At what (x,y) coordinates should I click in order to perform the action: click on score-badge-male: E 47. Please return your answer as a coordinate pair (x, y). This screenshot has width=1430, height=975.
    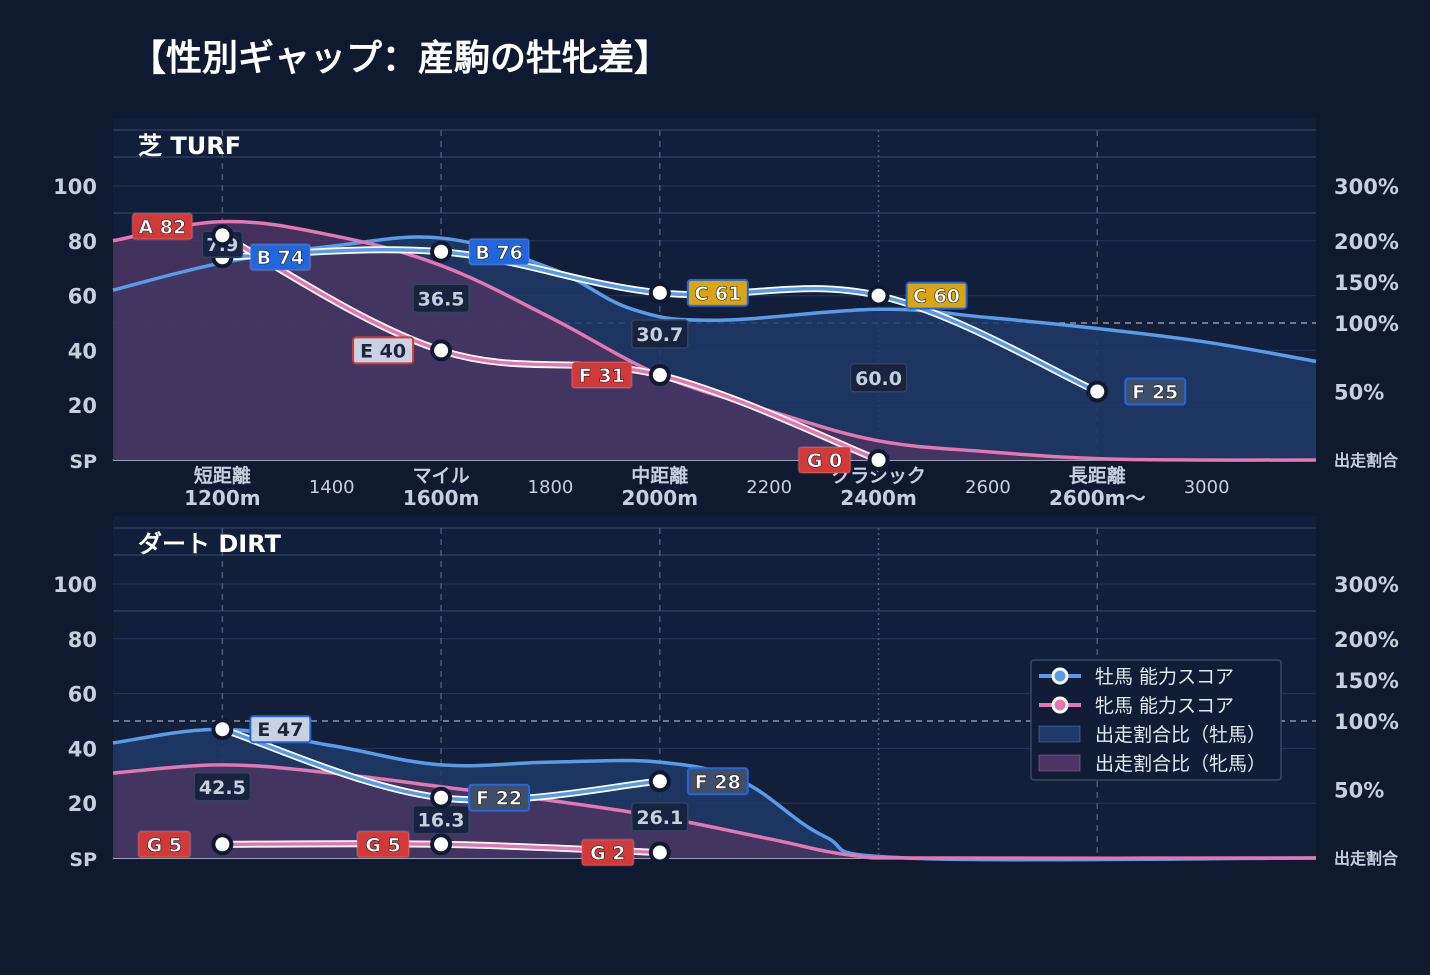
    Looking at the image, I should click on (280, 729).